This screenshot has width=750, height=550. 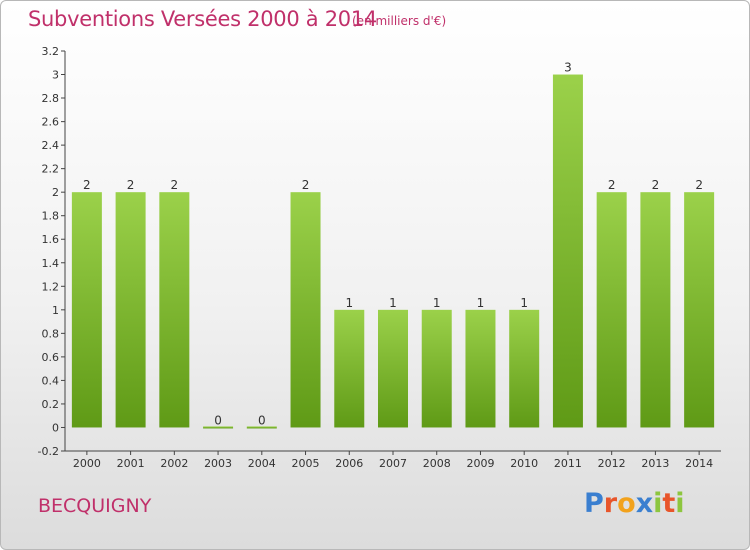 What do you see at coordinates (568, 463) in the screenshot?
I see `x-tick-label: 2011` at bounding box center [568, 463].